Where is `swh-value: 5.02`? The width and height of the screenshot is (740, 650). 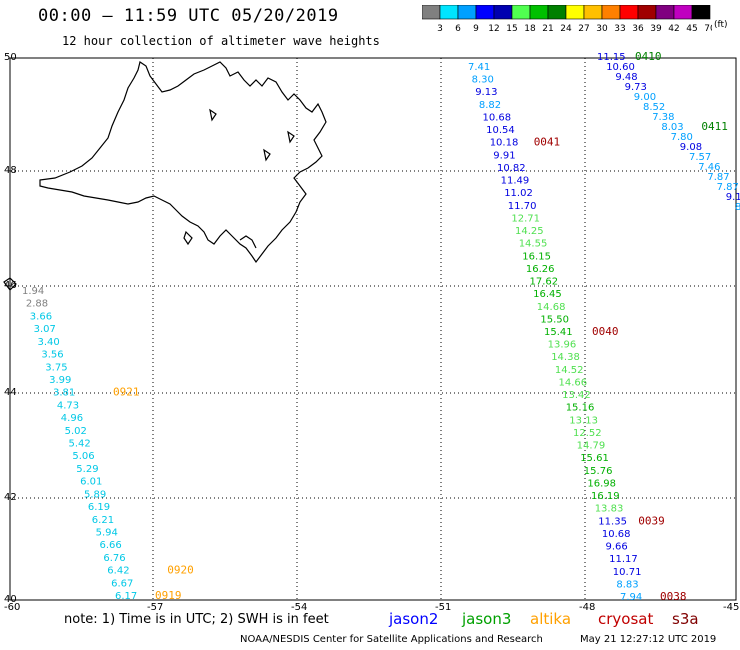 swh-value: 5.02 is located at coordinates (76, 431).